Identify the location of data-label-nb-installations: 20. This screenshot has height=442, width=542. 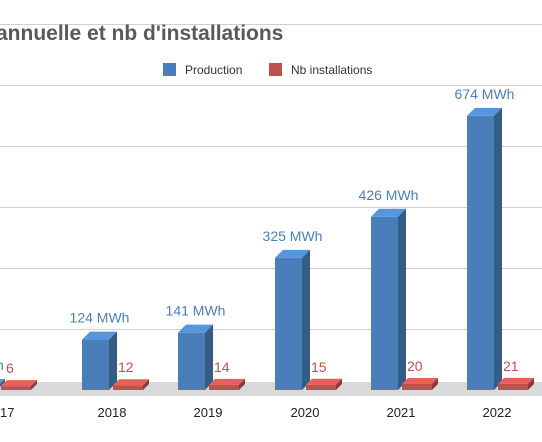
(415, 366).